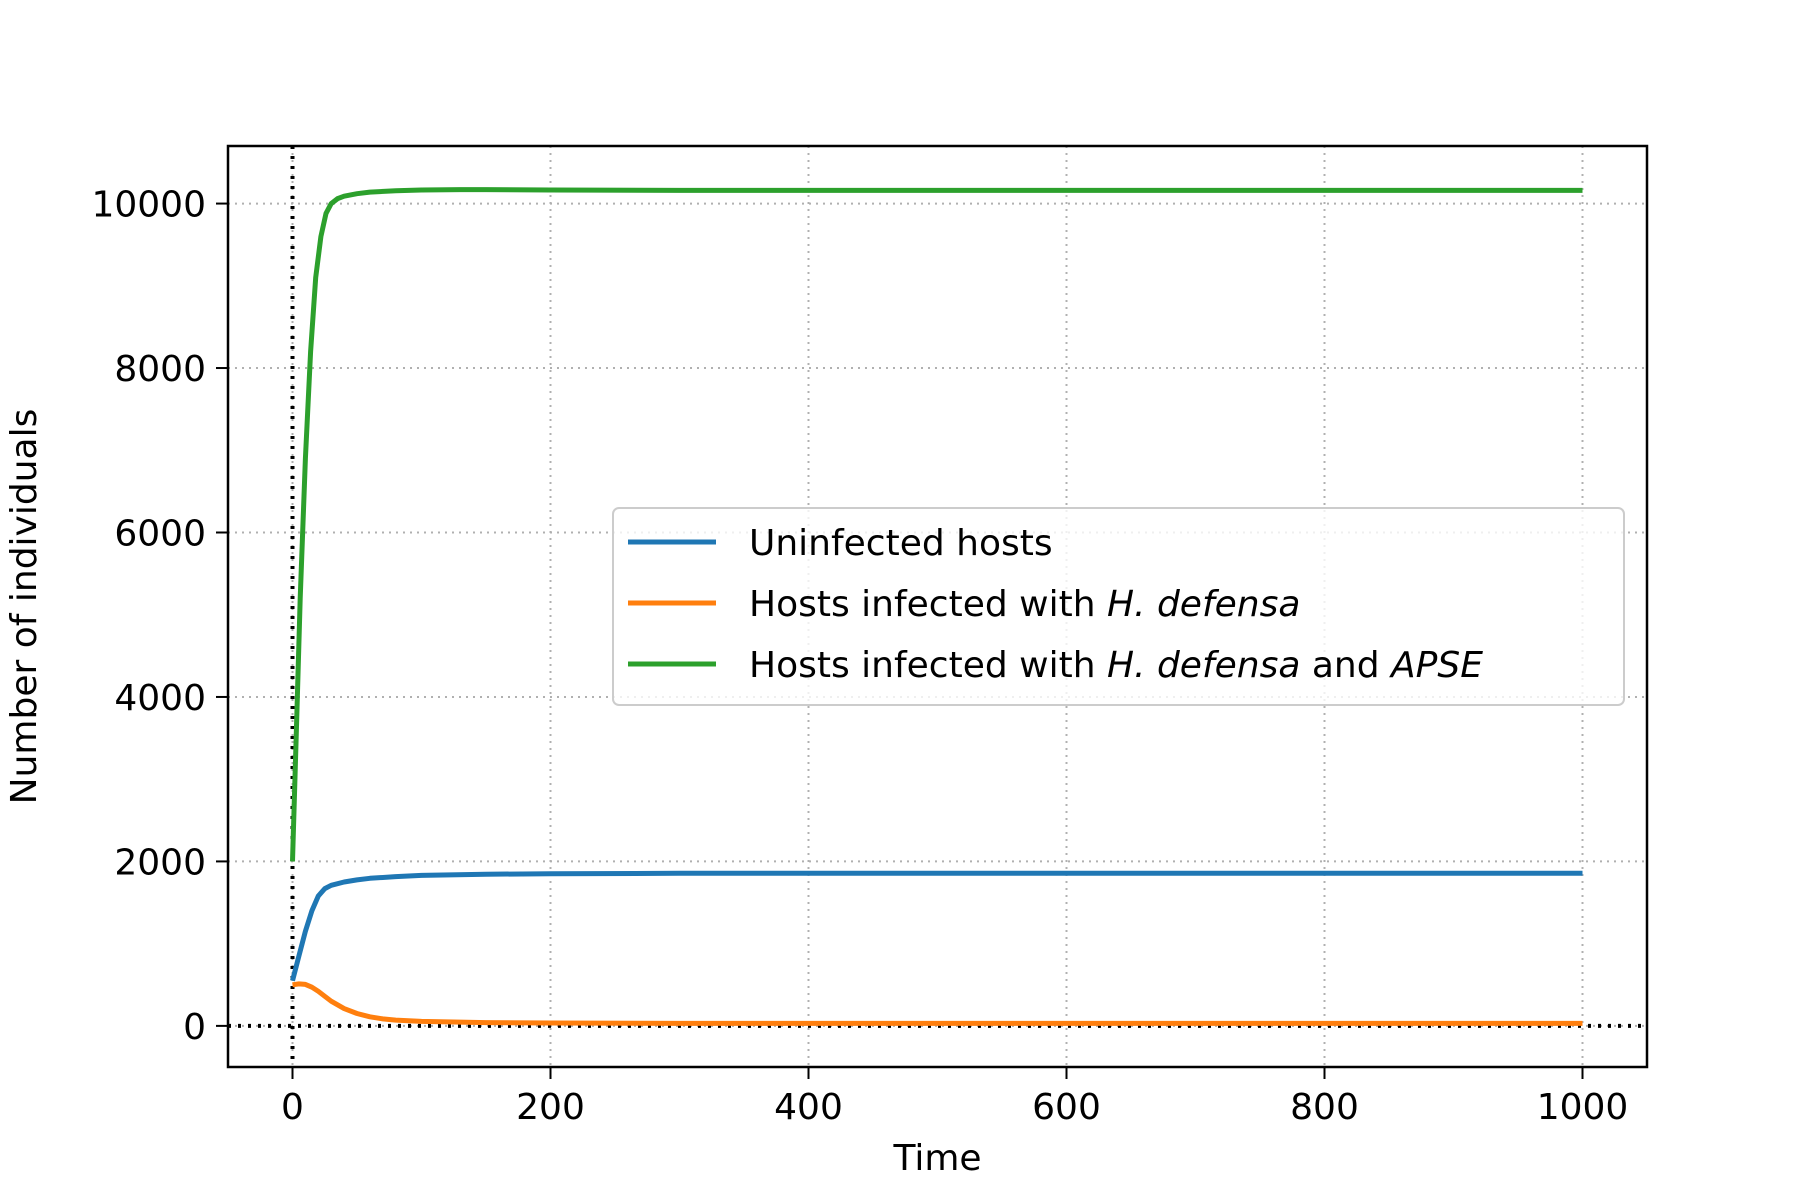  Describe the element at coordinates (148, 205) in the screenshot. I see `y-tick-label: 10000` at that location.